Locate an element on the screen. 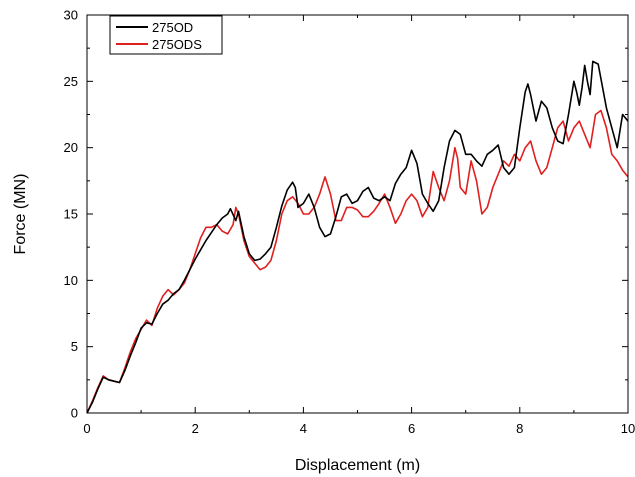 The height and width of the screenshot is (477, 635). y-tick-label: 0 is located at coordinates (74, 413).